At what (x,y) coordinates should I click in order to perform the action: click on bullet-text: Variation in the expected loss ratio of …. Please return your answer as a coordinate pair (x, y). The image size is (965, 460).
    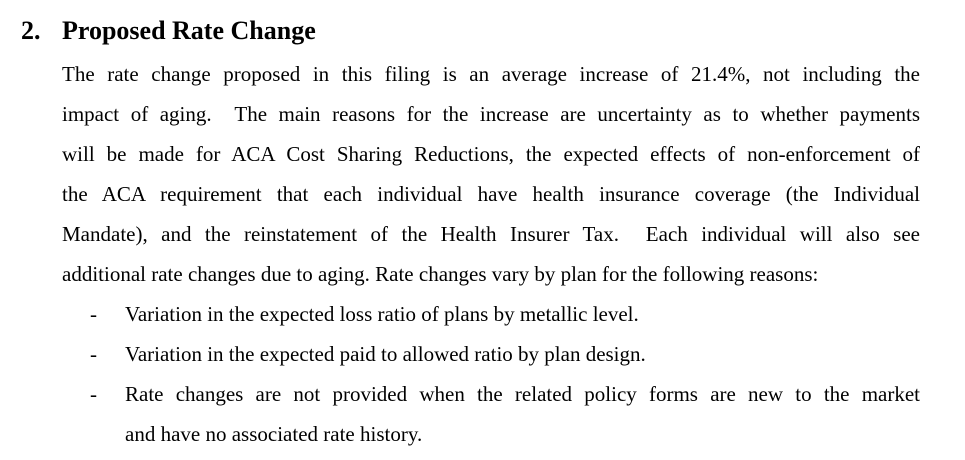
    Looking at the image, I should click on (522, 314).